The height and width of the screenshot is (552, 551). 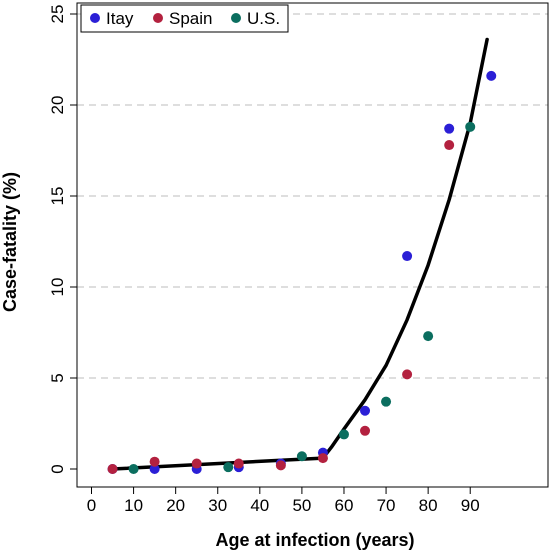 What do you see at coordinates (470, 505) in the screenshot?
I see `x-tick-label-90: 90` at bounding box center [470, 505].